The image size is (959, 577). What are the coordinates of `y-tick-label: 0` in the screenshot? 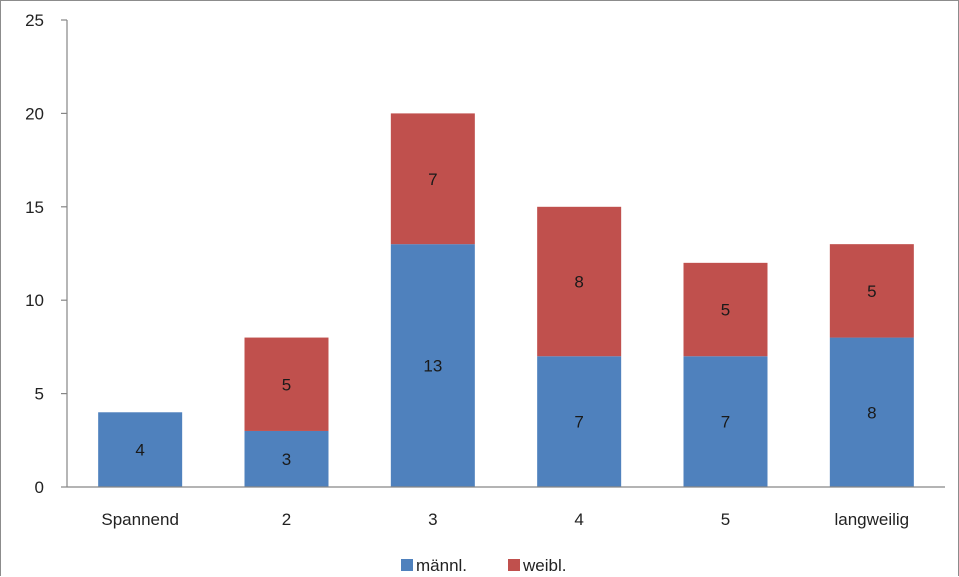 It's located at (39, 487).